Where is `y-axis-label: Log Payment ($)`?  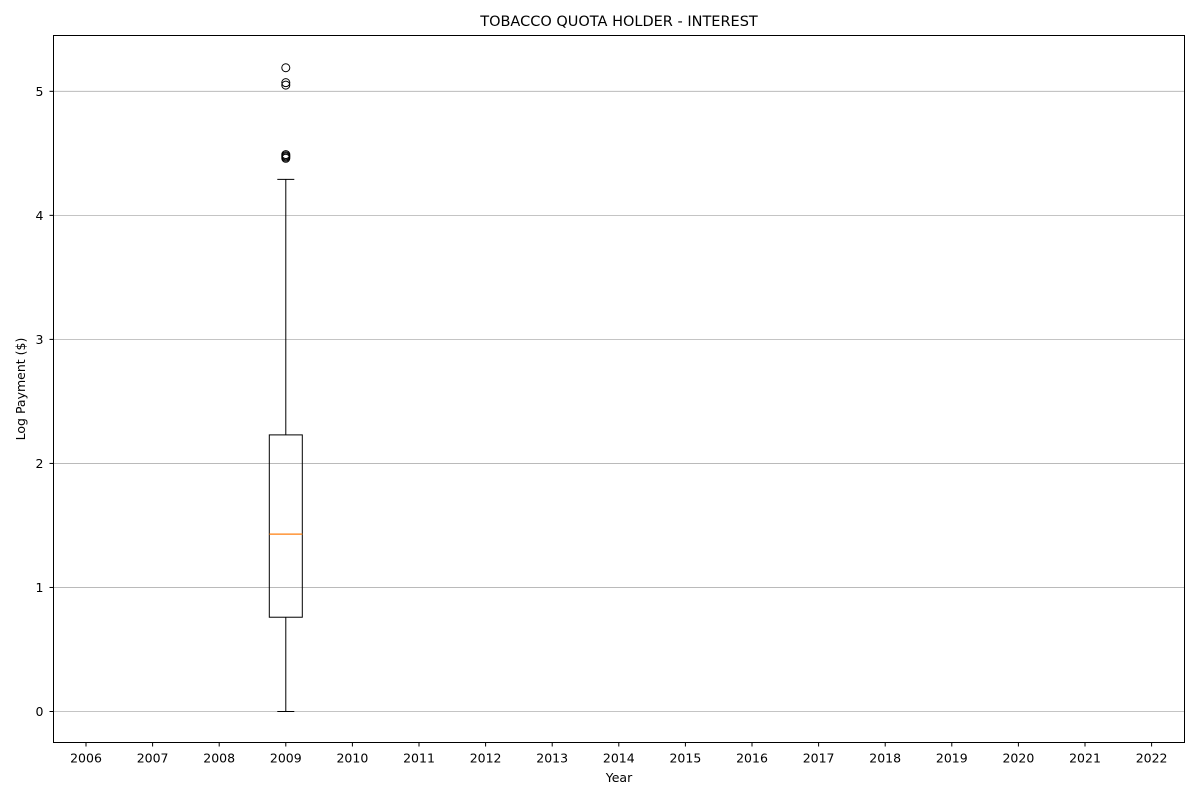 y-axis-label: Log Payment ($) is located at coordinates (20, 389).